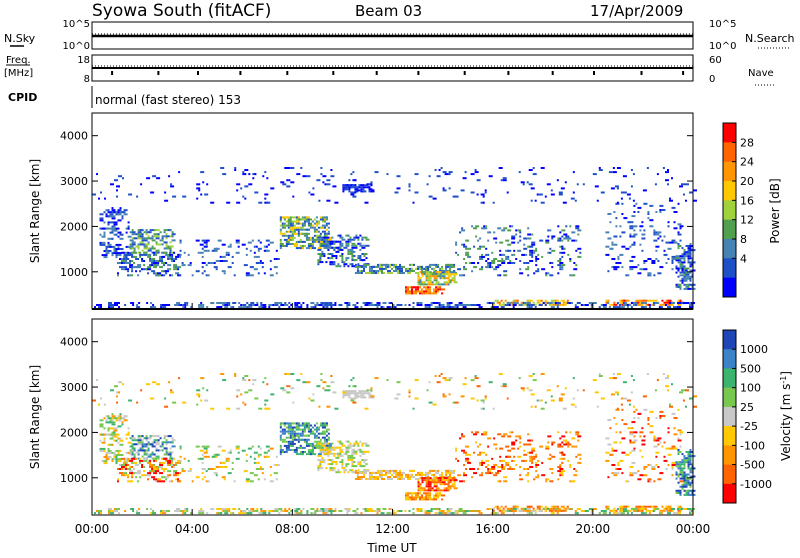  Describe the element at coordinates (712, 79) in the screenshot. I see `nave-tick-low: 0` at that location.